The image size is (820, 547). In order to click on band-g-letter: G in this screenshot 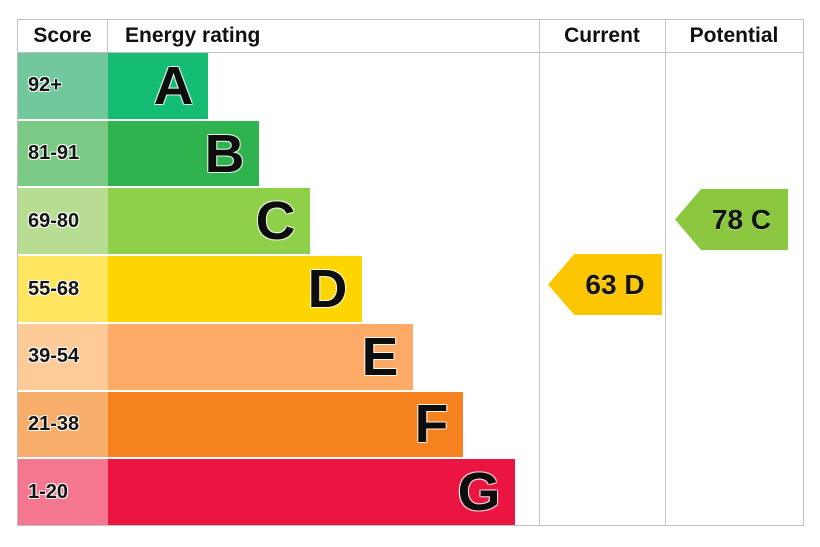, I will do `click(479, 492)`.